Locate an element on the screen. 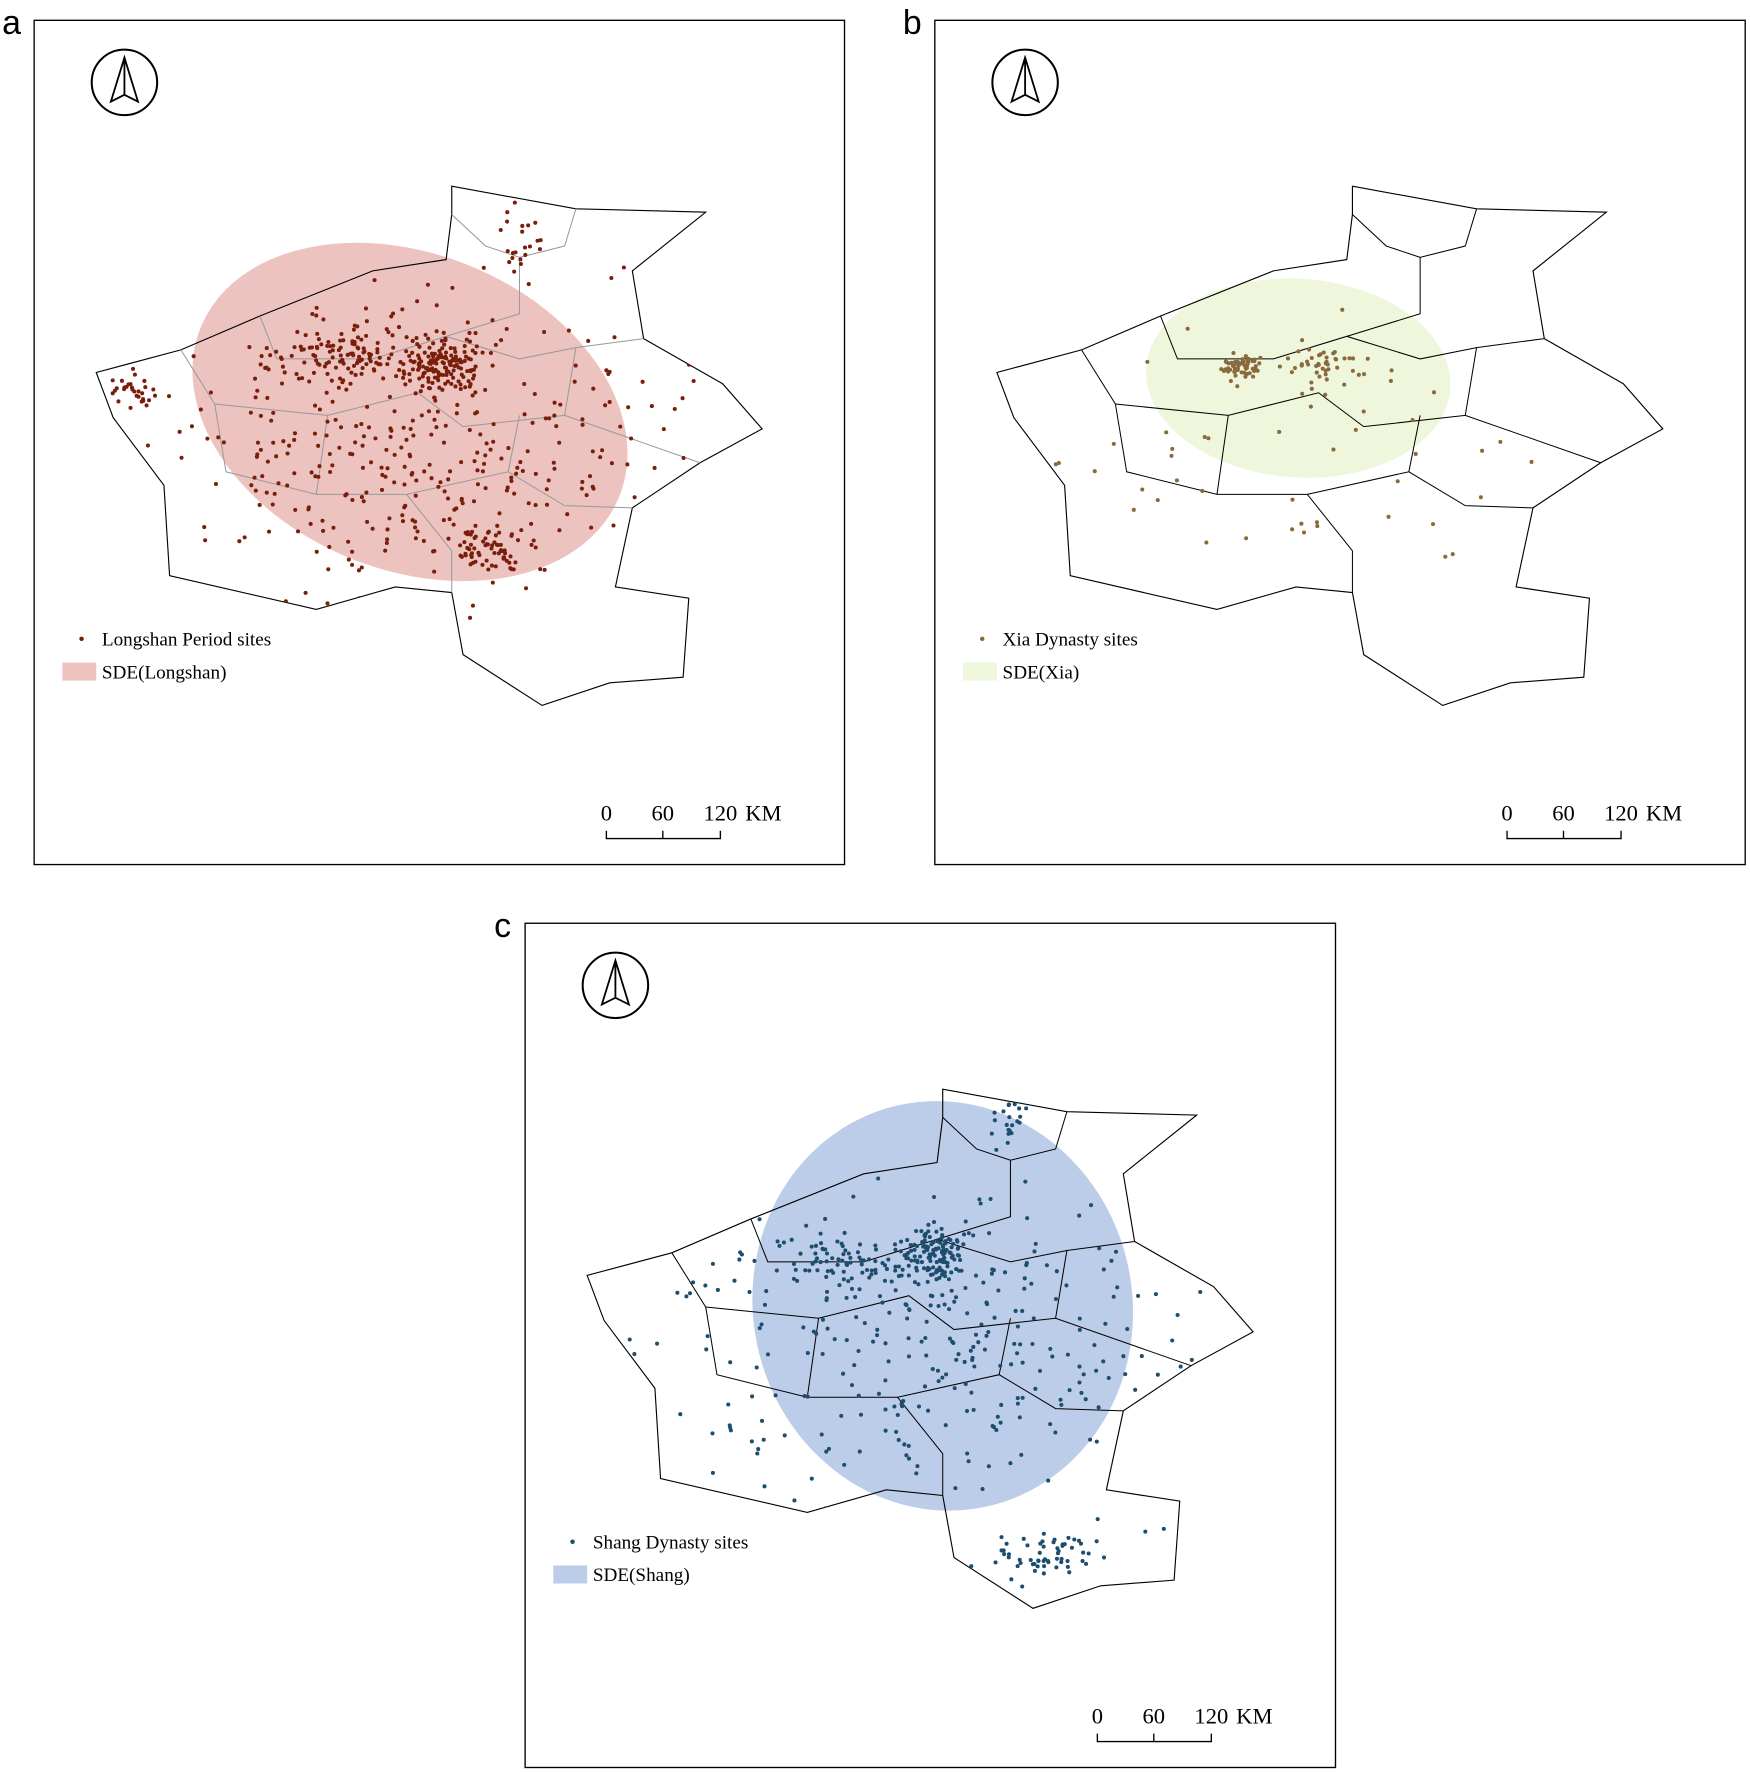 The width and height of the screenshot is (1750, 1772). legend-swatch is located at coordinates (570, 1574).